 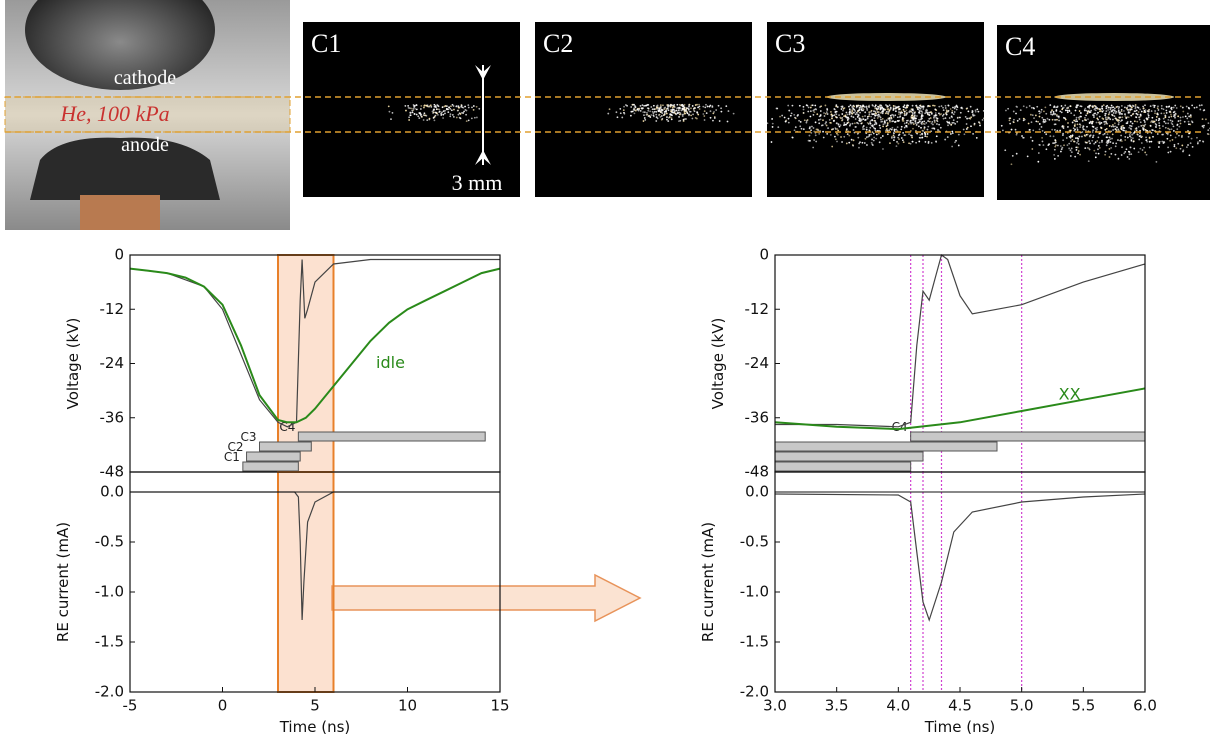 What do you see at coordinates (109, 642) in the screenshot?
I see `y-tick-label: -1.5` at bounding box center [109, 642].